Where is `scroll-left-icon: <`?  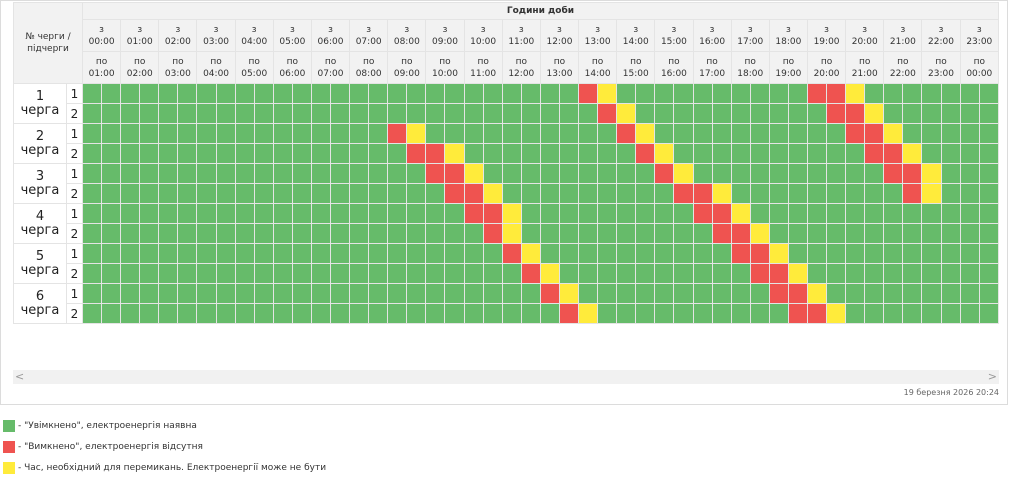 scroll-left-icon: < is located at coordinates (20, 376).